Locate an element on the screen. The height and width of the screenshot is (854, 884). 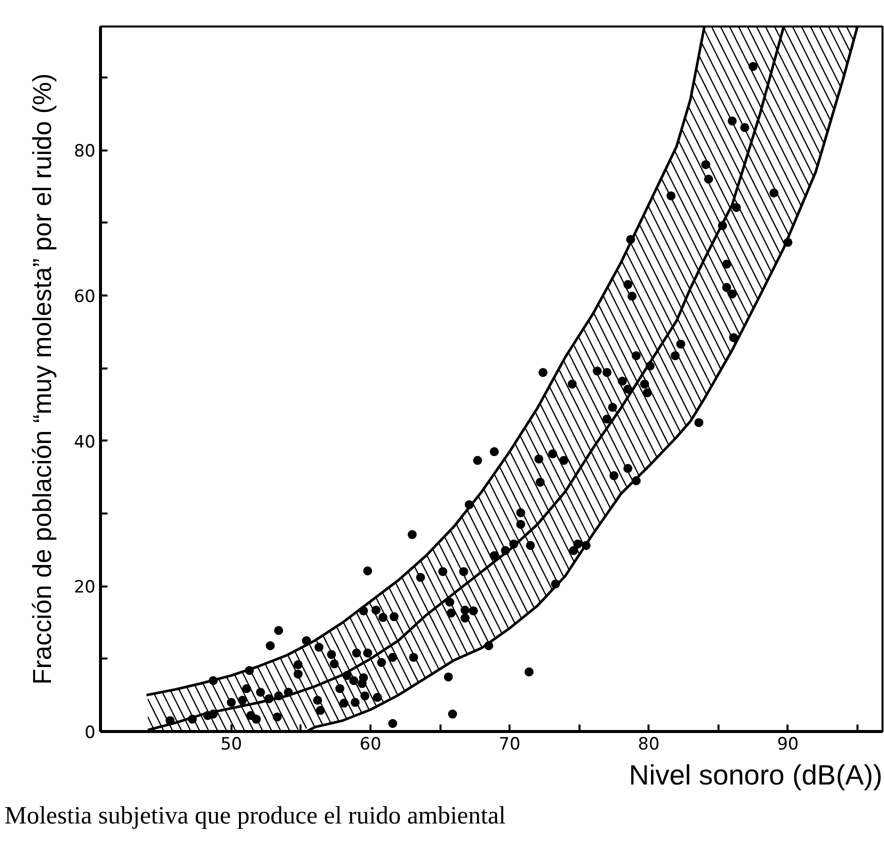
y-tick-label: 60 is located at coordinates (85, 296).